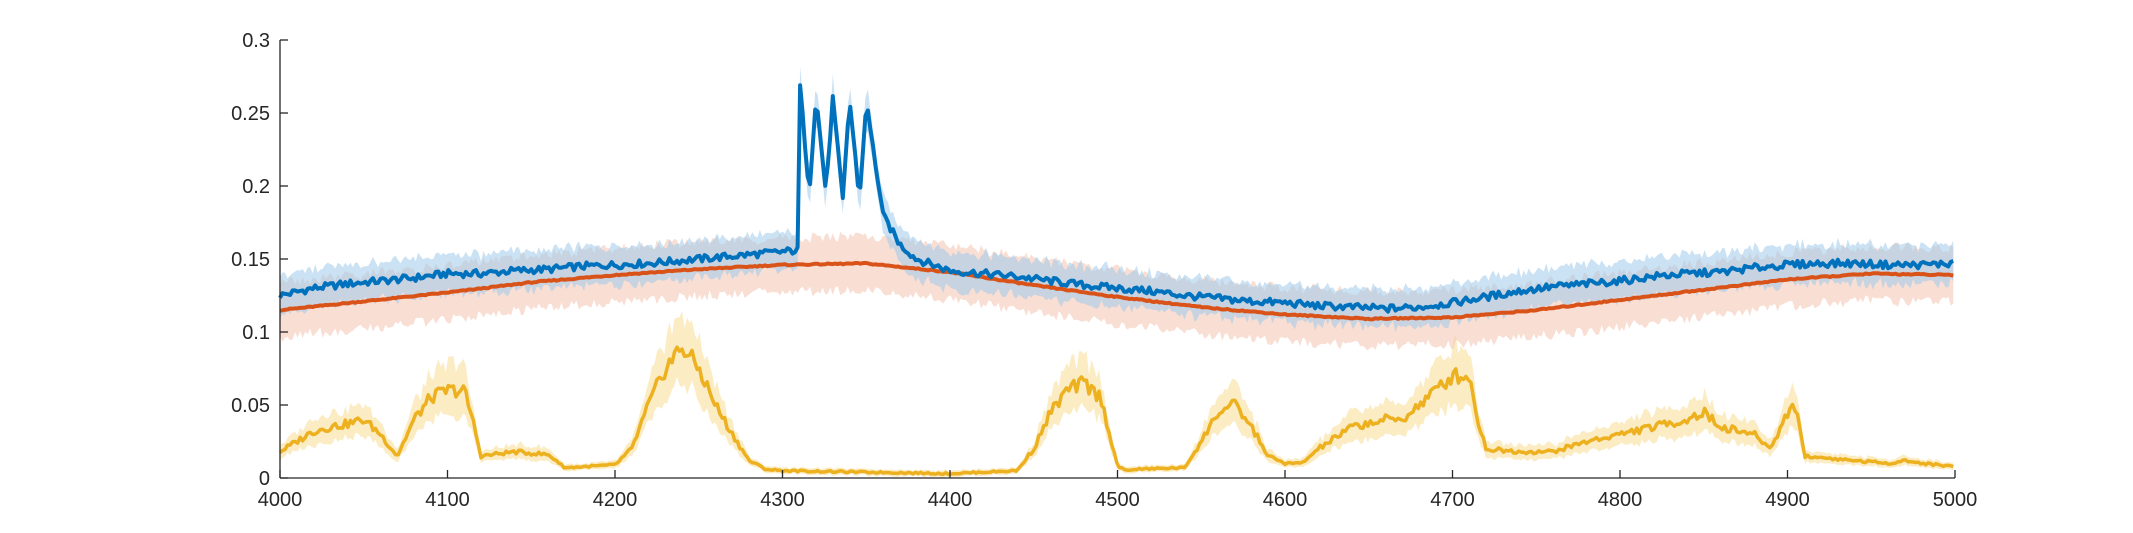 The width and height of the screenshot is (2133, 533). Describe the element at coordinates (250, 260) in the screenshot. I see `y-tick-label: 0.15` at that location.